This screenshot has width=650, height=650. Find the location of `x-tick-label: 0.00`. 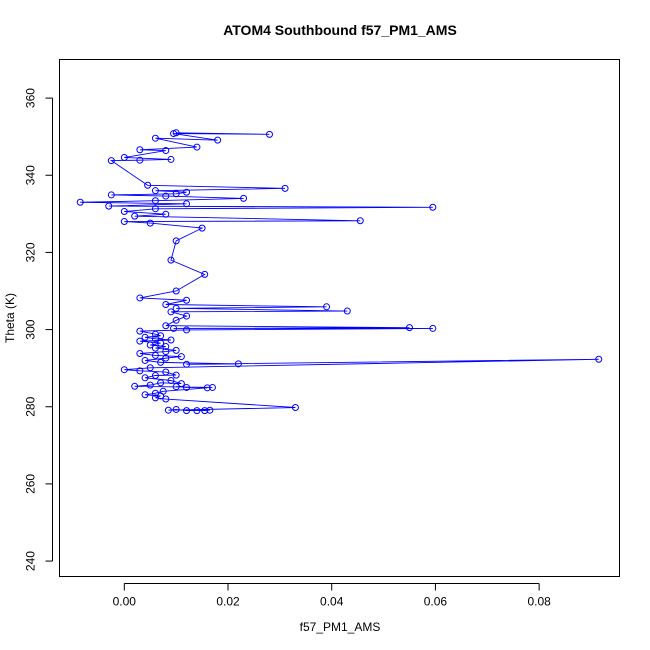

x-tick-label: 0.00 is located at coordinates (125, 602).